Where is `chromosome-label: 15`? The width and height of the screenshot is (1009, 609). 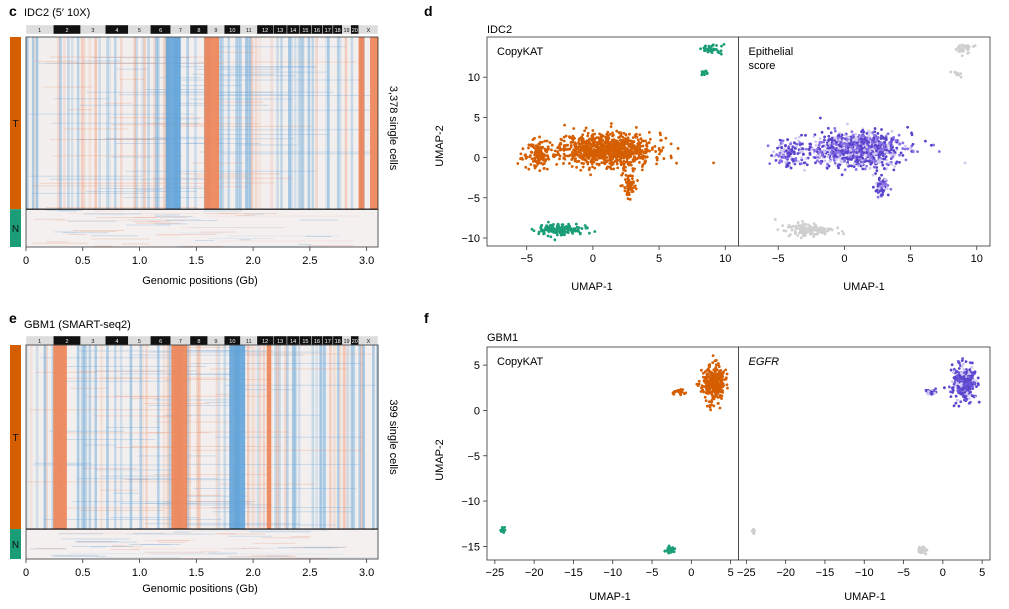
chromosome-label: 15 is located at coordinates (305, 342).